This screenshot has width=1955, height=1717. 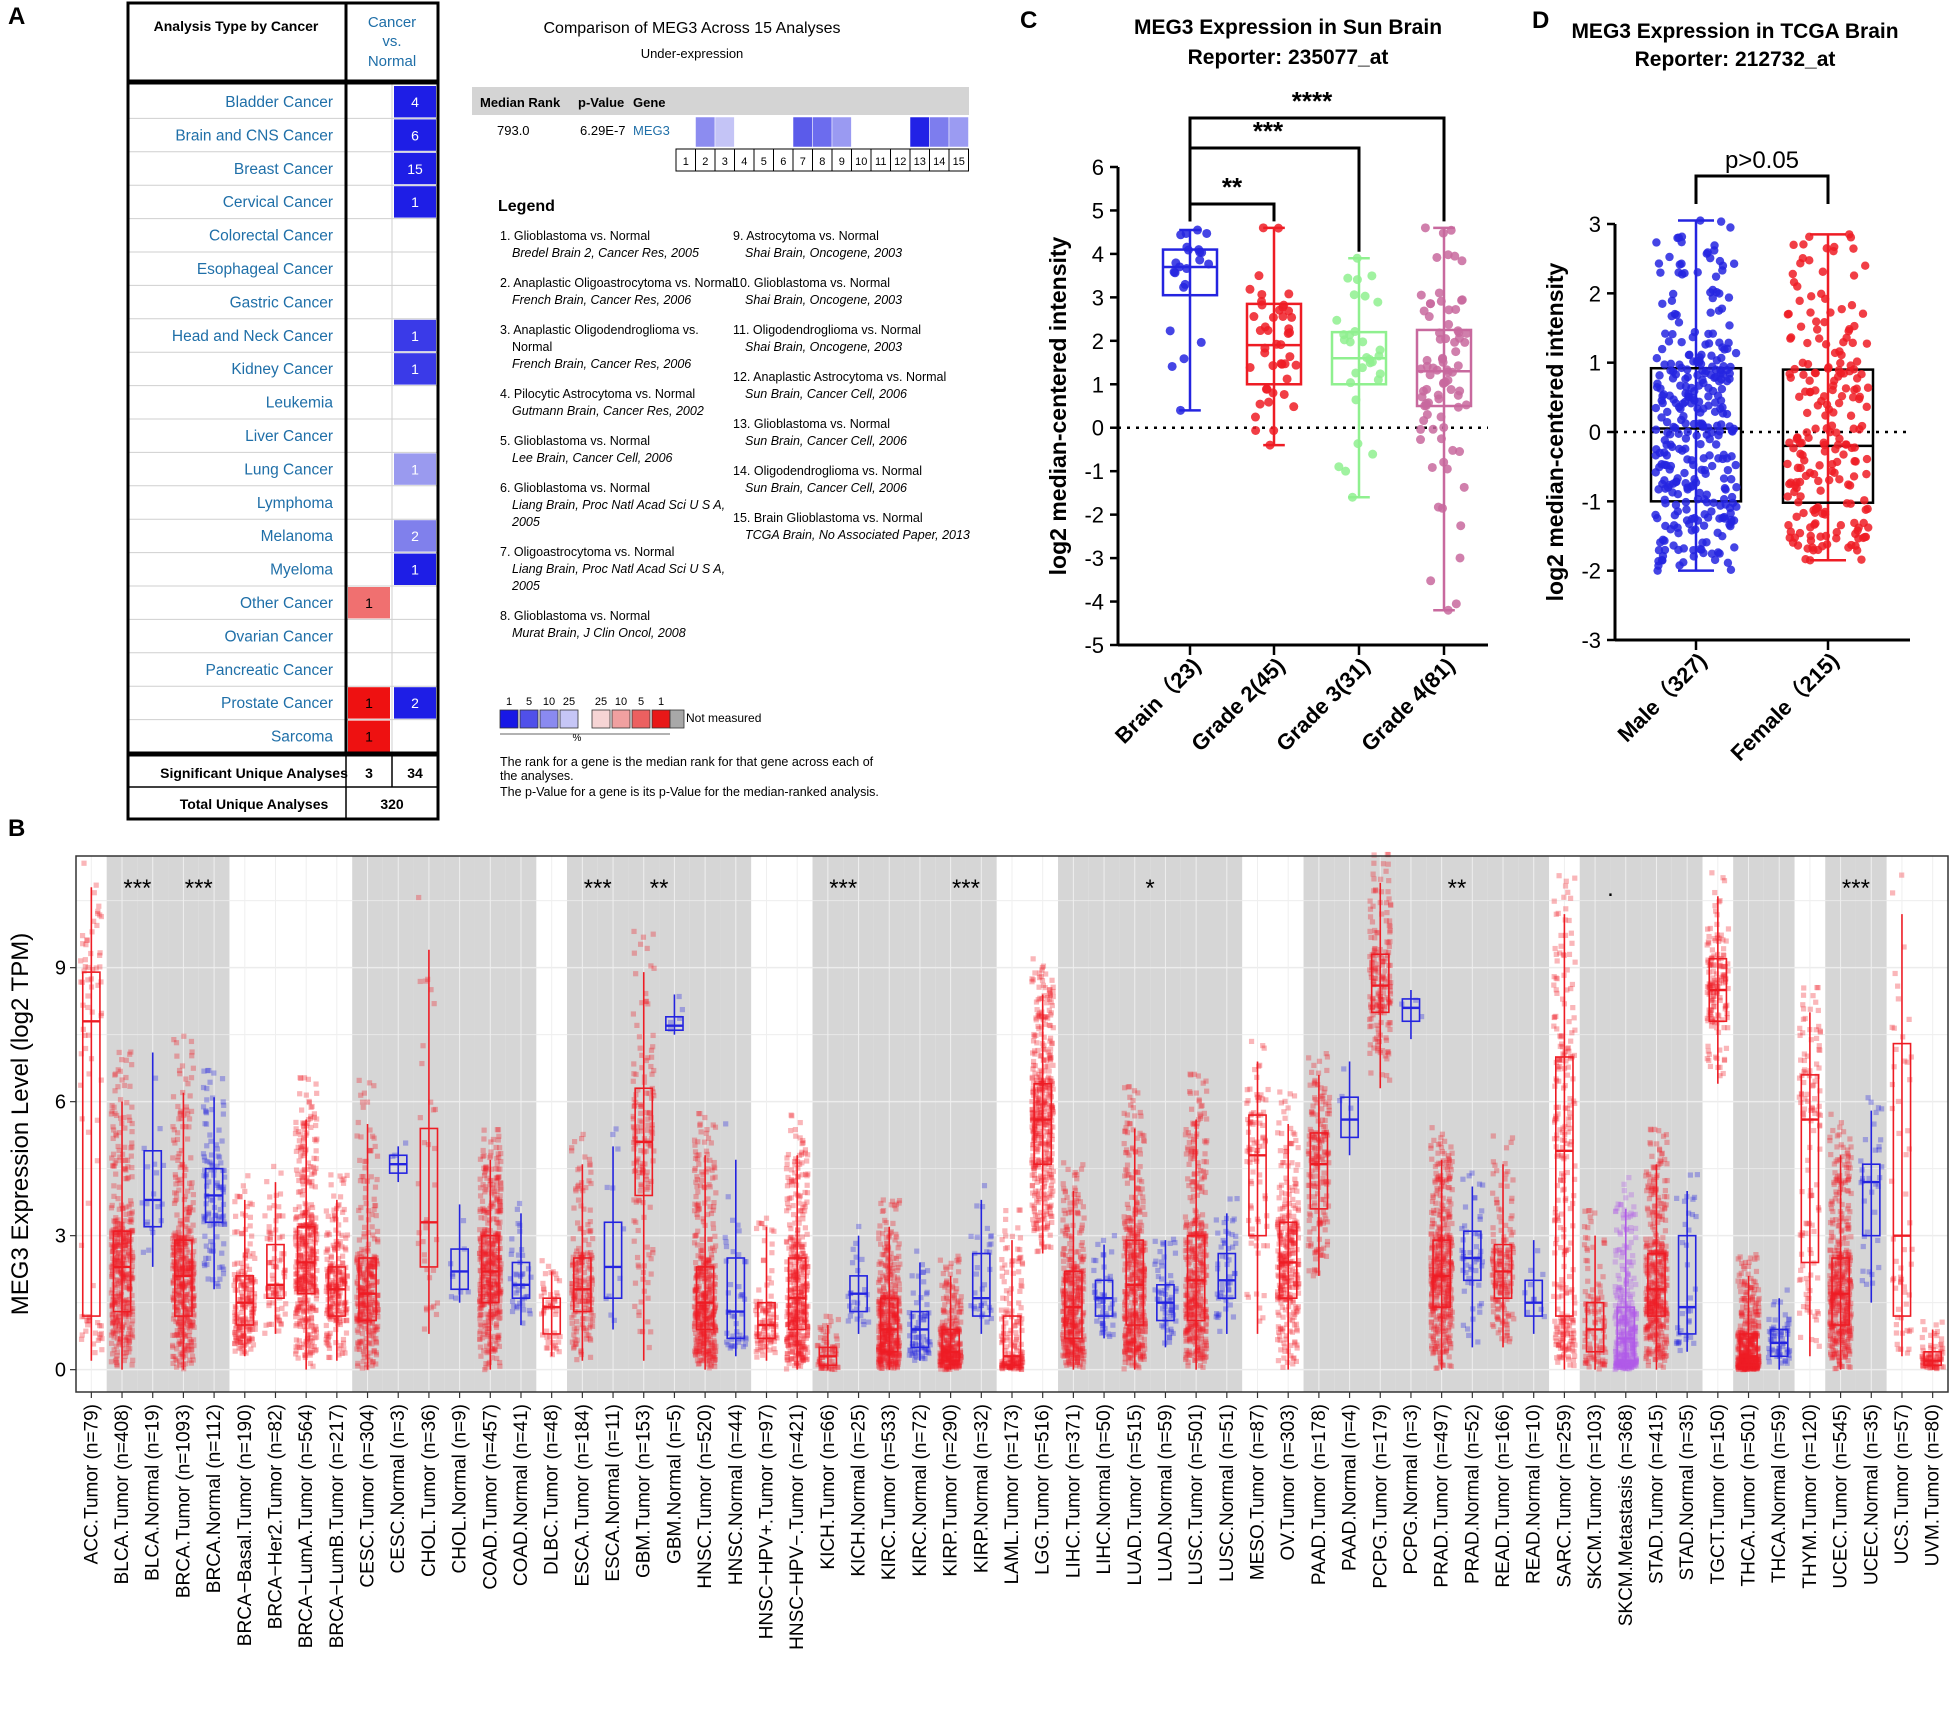 I want to click on cancer-row: Other Cancer 1, so click(x=283, y=603).